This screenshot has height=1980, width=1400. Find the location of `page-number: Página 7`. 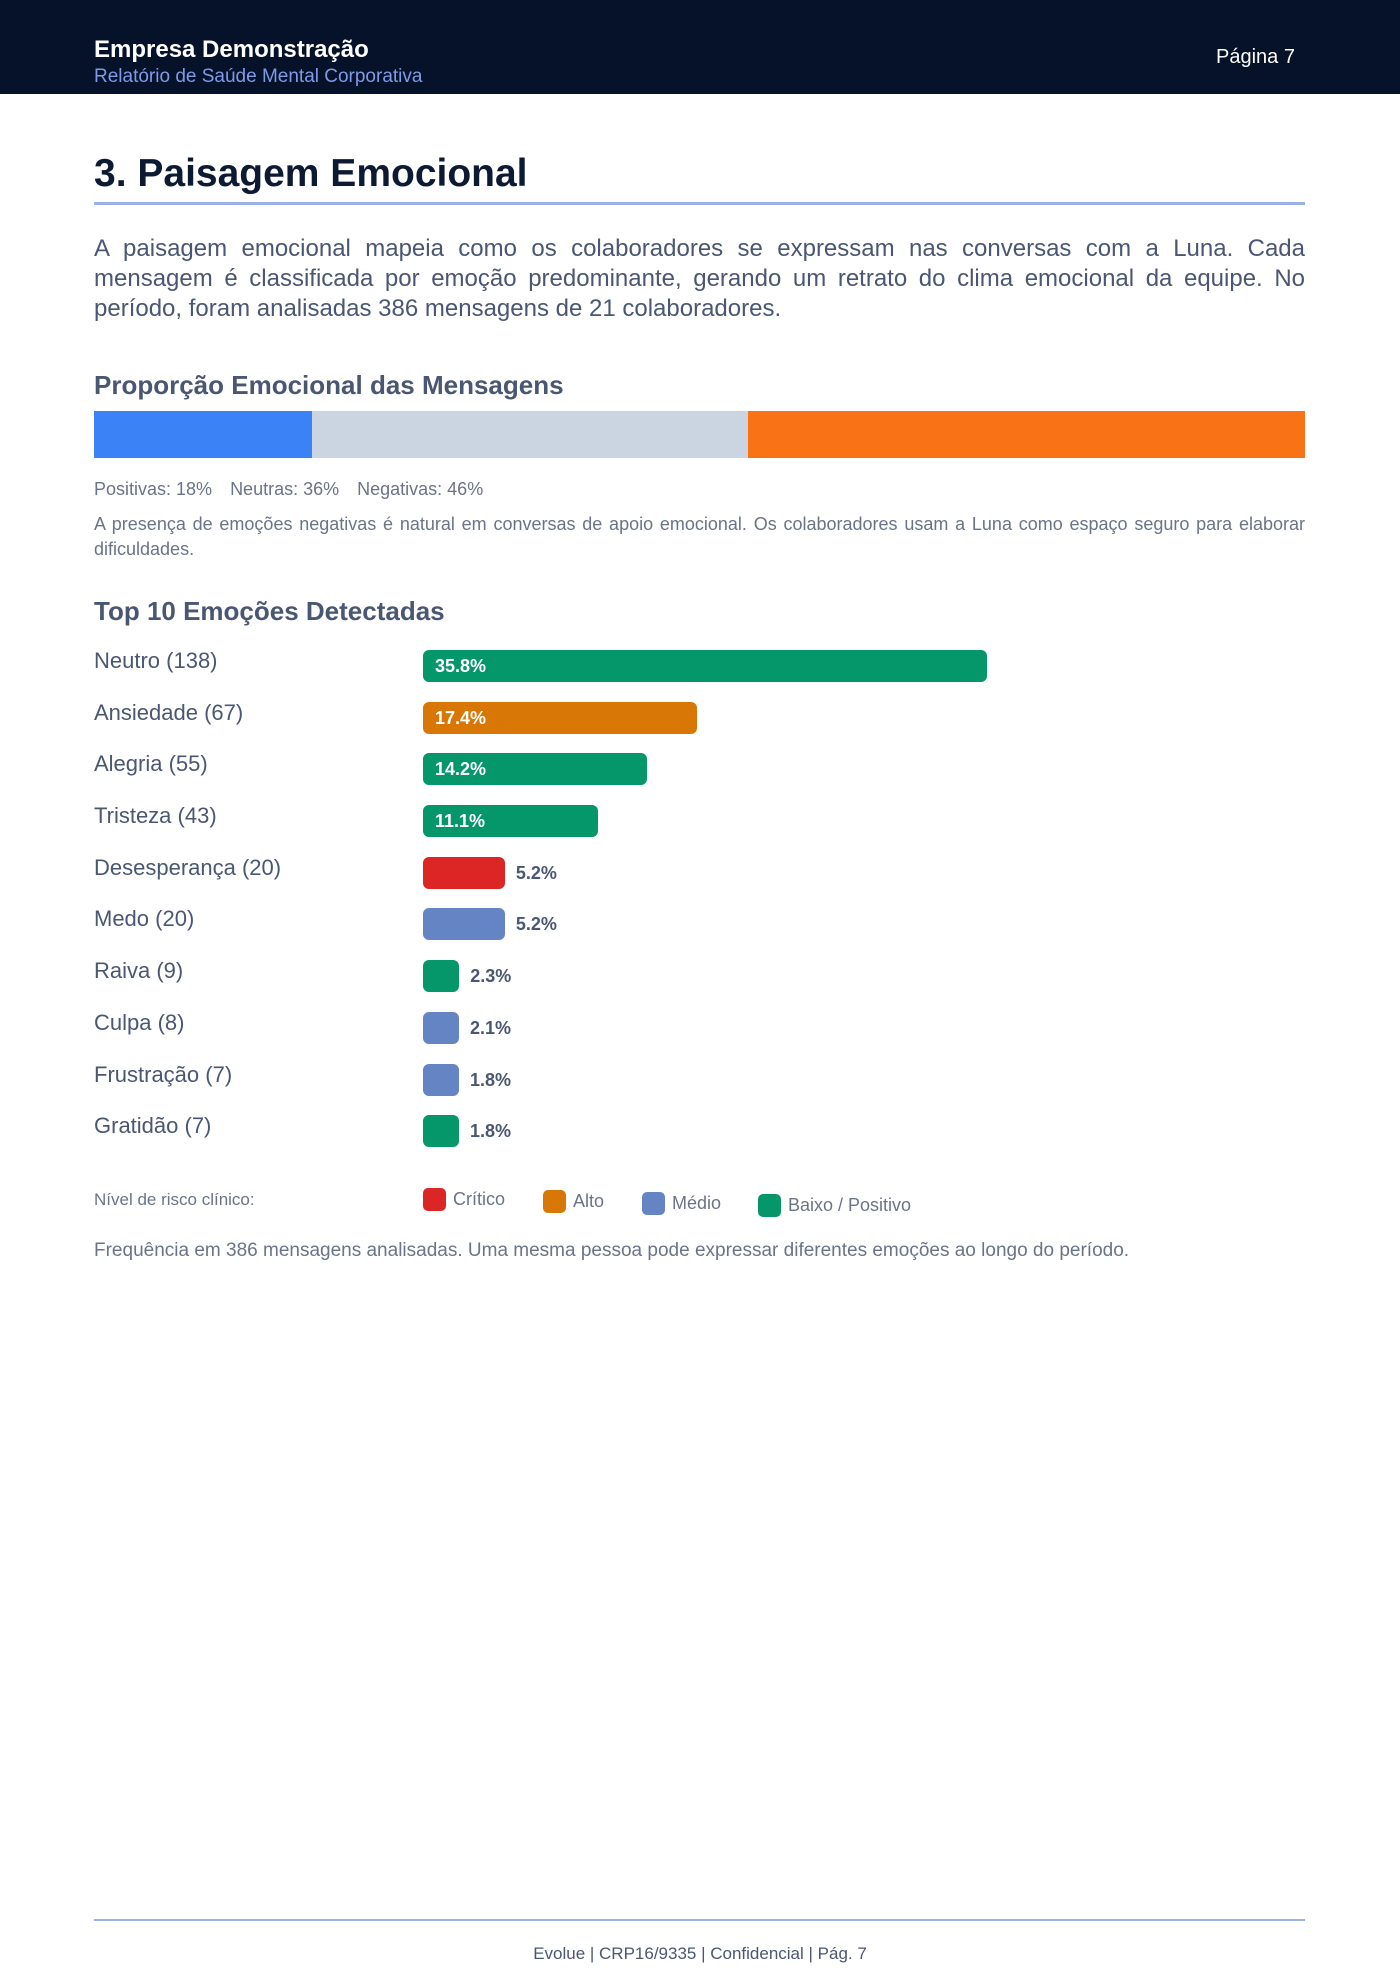

page-number: Página 7 is located at coordinates (1255, 57).